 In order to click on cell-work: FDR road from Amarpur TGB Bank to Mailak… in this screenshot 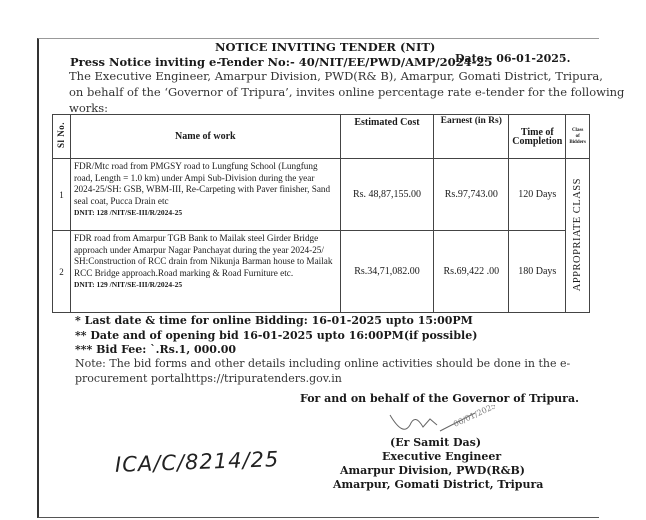, I will do `click(205, 271)`.